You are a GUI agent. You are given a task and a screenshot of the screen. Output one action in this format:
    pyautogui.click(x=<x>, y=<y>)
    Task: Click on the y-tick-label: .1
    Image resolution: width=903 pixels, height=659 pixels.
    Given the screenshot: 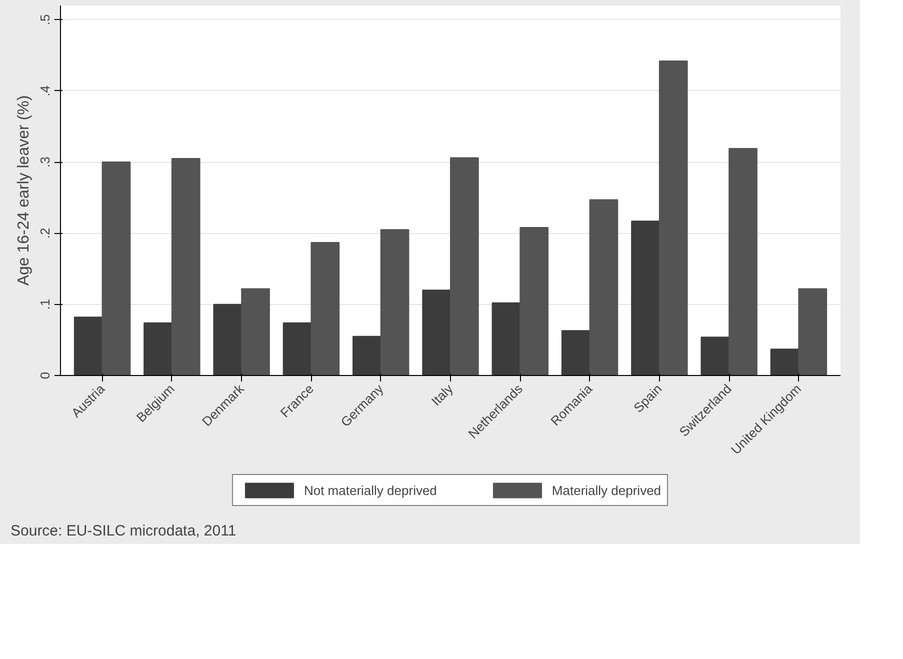 What is the action you would take?
    pyautogui.click(x=45, y=304)
    